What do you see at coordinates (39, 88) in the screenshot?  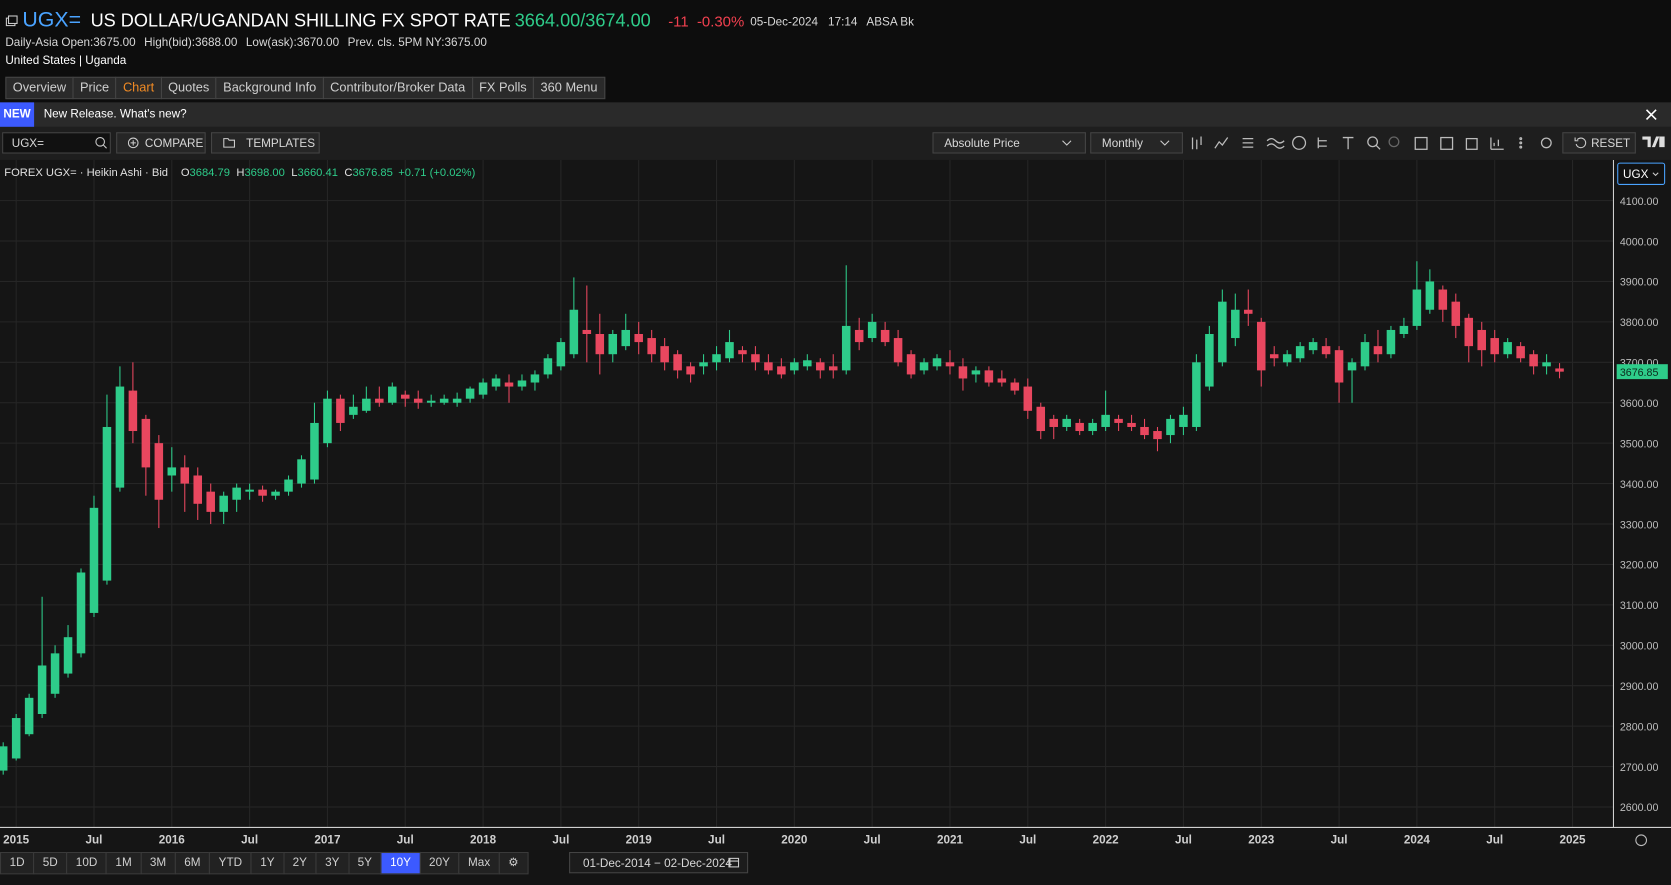 I see `tab: Overview` at bounding box center [39, 88].